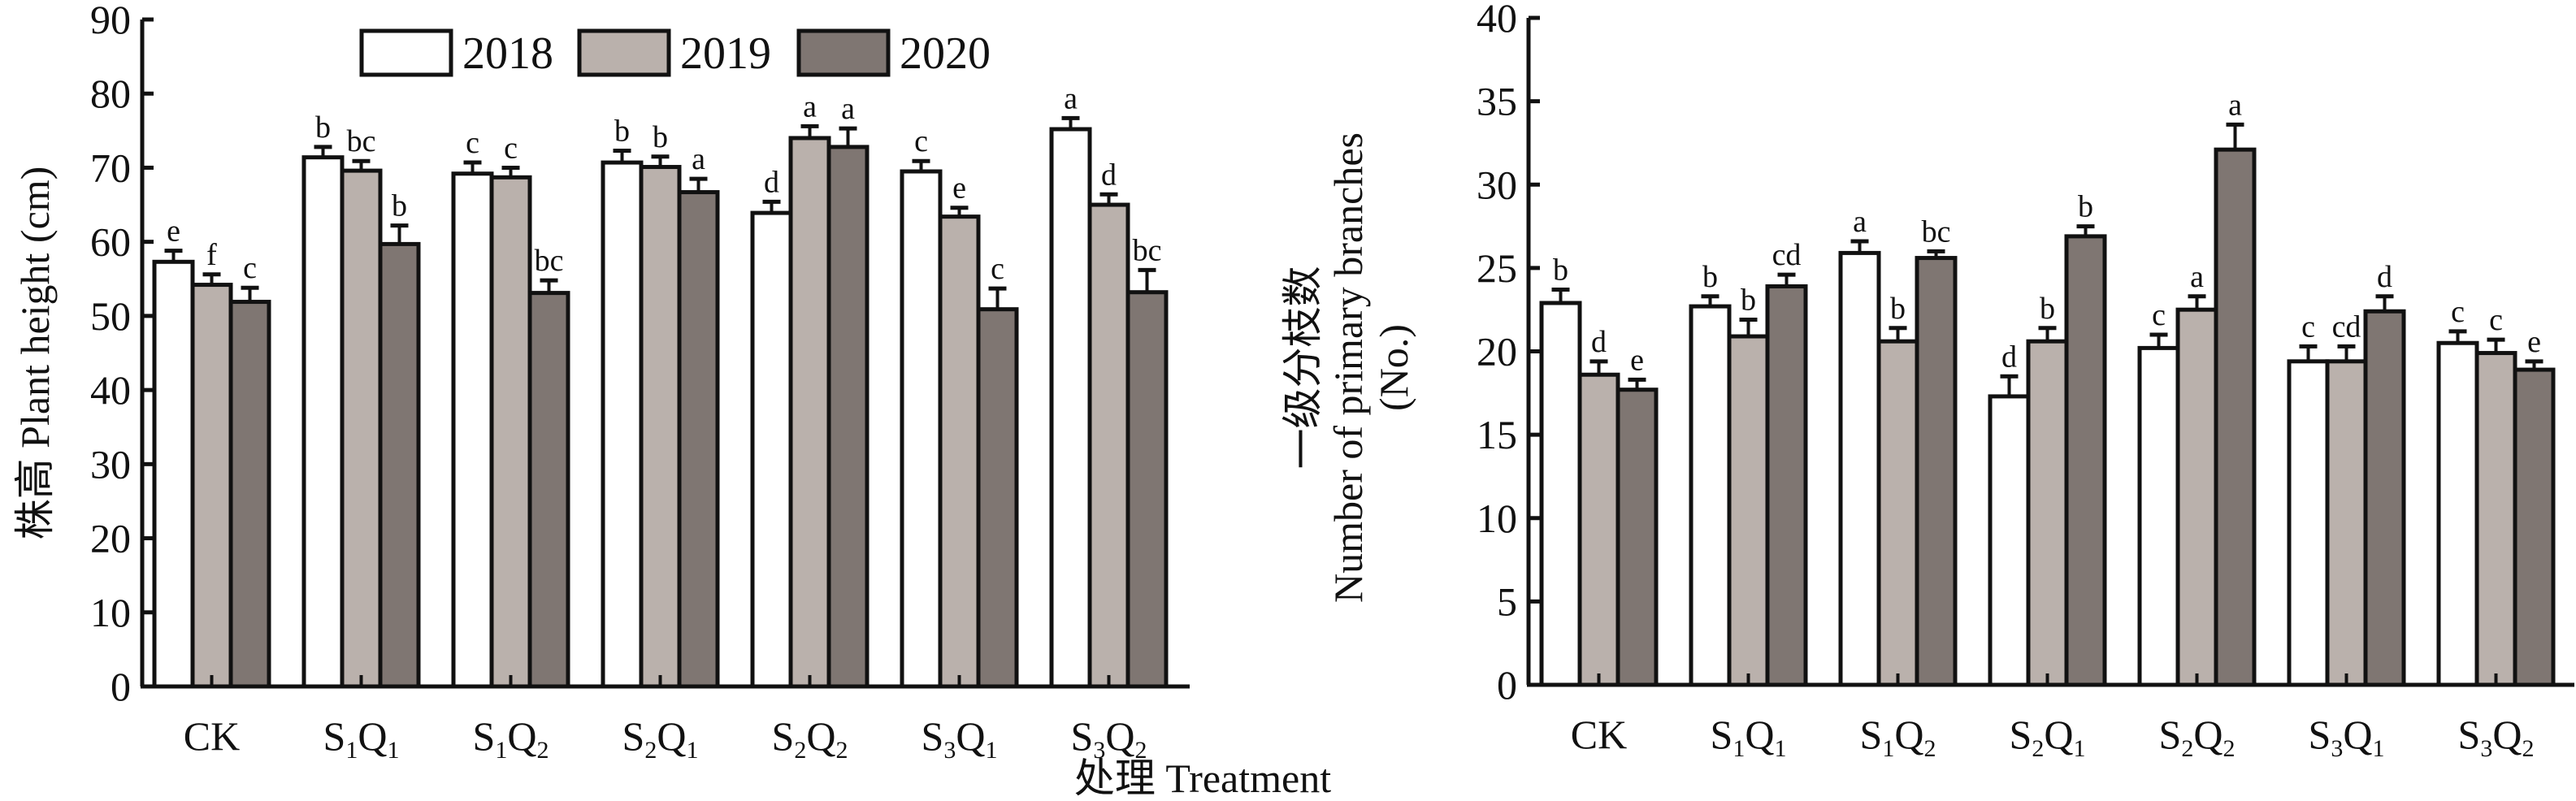  Describe the element at coordinates (406, 52) in the screenshot. I see `legend-swatch-2018` at that location.